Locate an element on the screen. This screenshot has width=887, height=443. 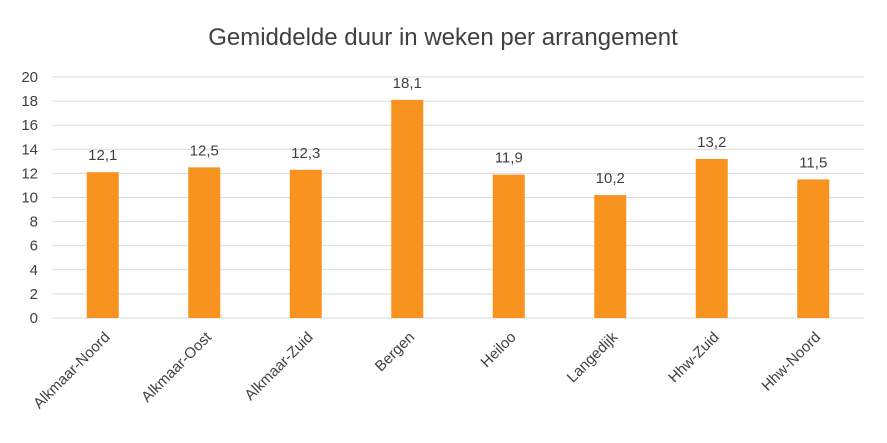
y-tick-label: 4 is located at coordinates (34, 270).